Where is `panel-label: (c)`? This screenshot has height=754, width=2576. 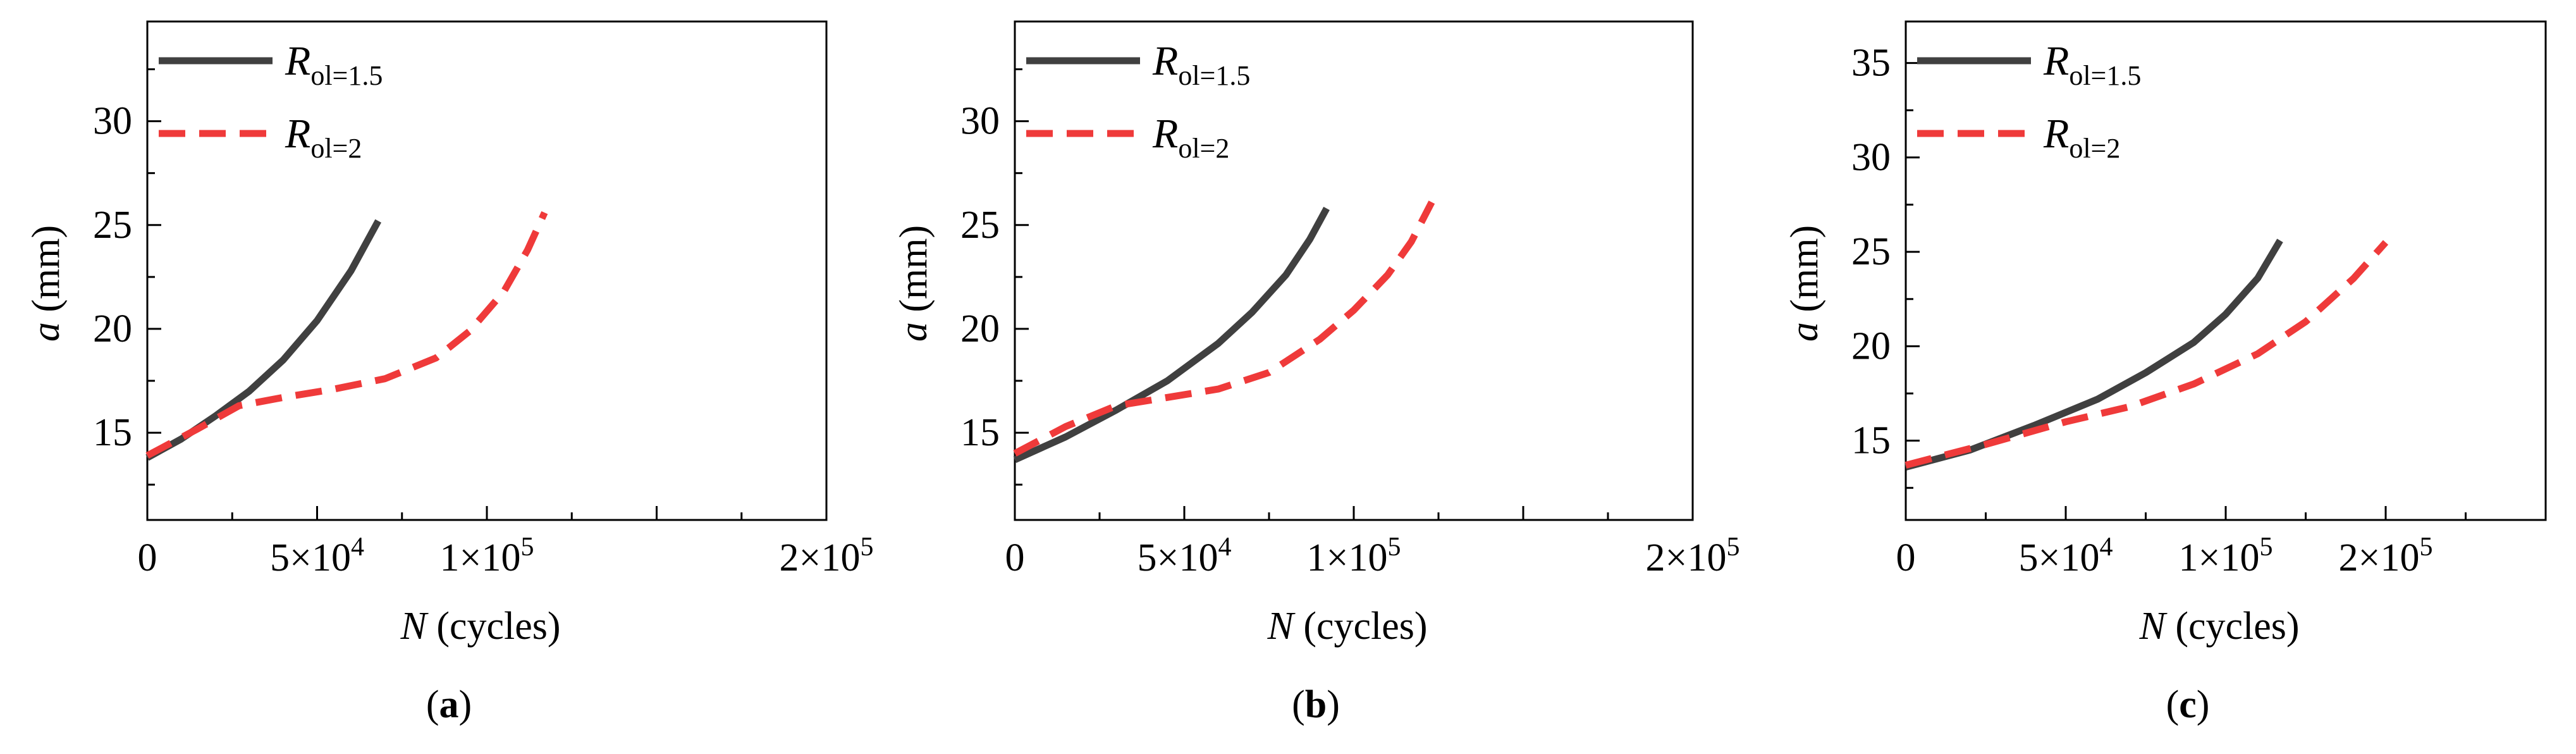
panel-label: (c) is located at coordinates (2188, 704).